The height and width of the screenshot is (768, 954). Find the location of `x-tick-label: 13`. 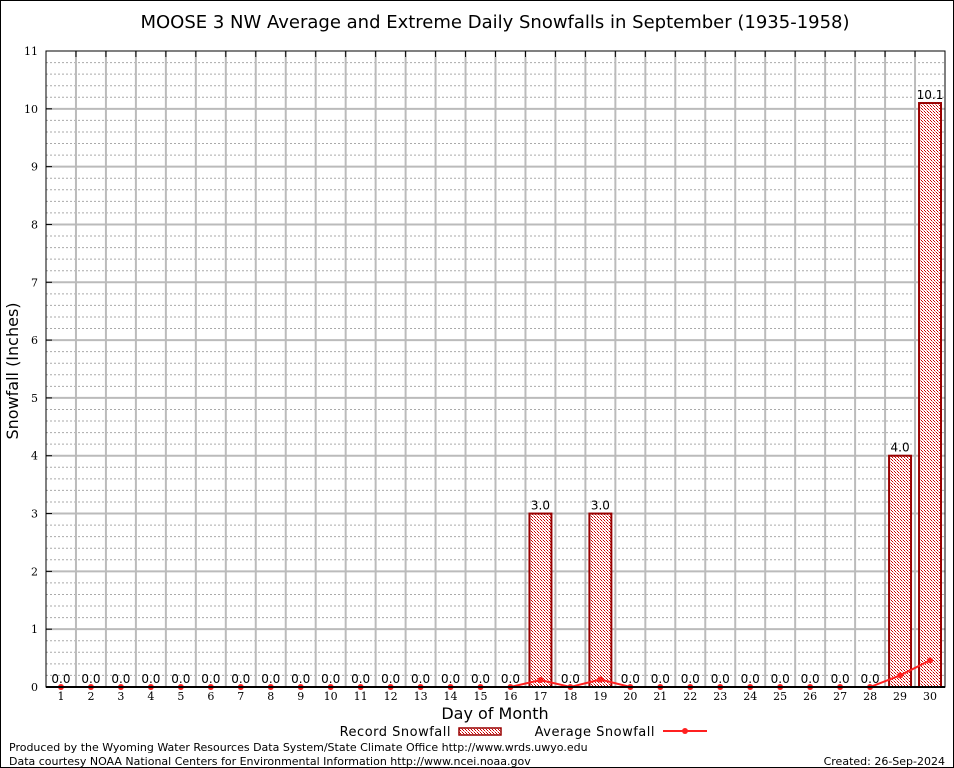

x-tick-label: 13 is located at coordinates (421, 696).